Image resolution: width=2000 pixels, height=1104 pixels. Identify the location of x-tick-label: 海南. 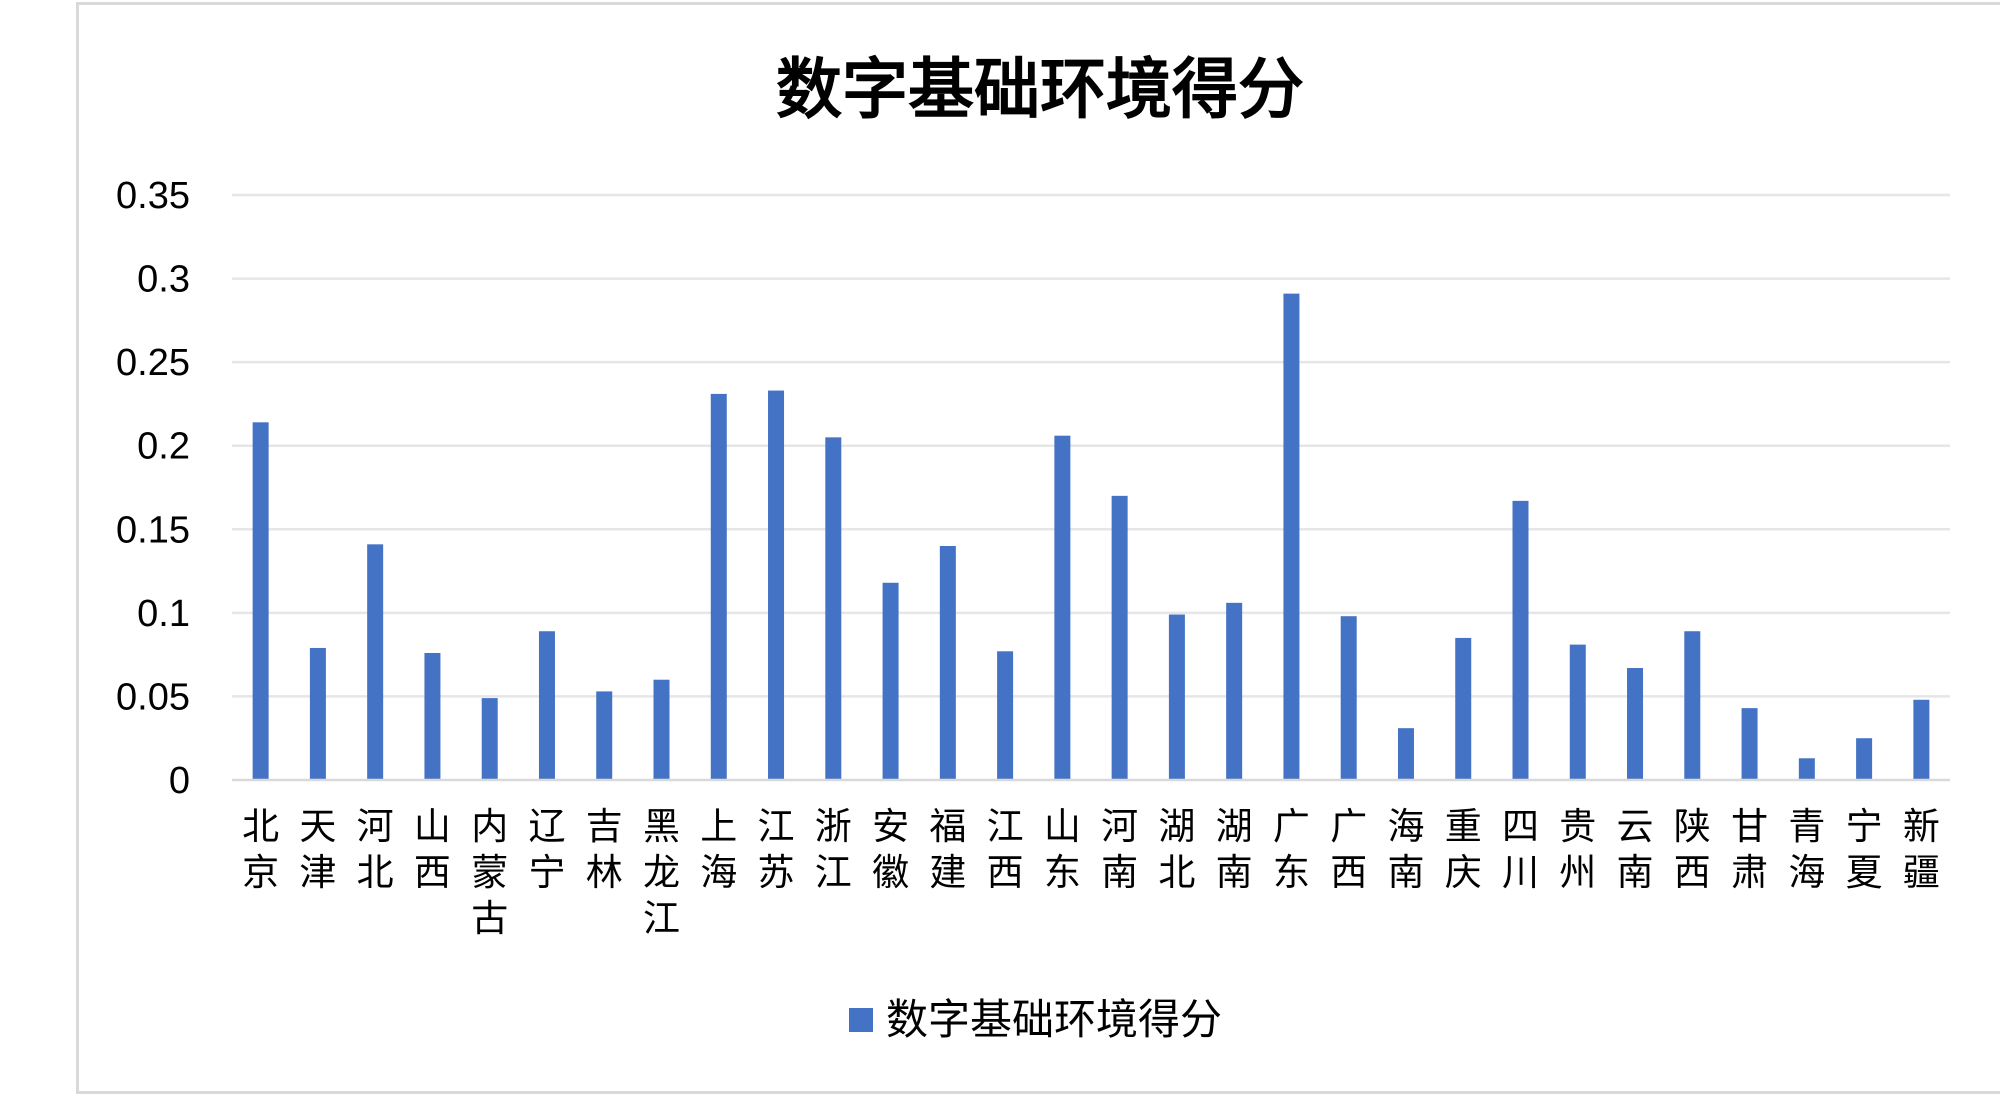
(1405, 849).